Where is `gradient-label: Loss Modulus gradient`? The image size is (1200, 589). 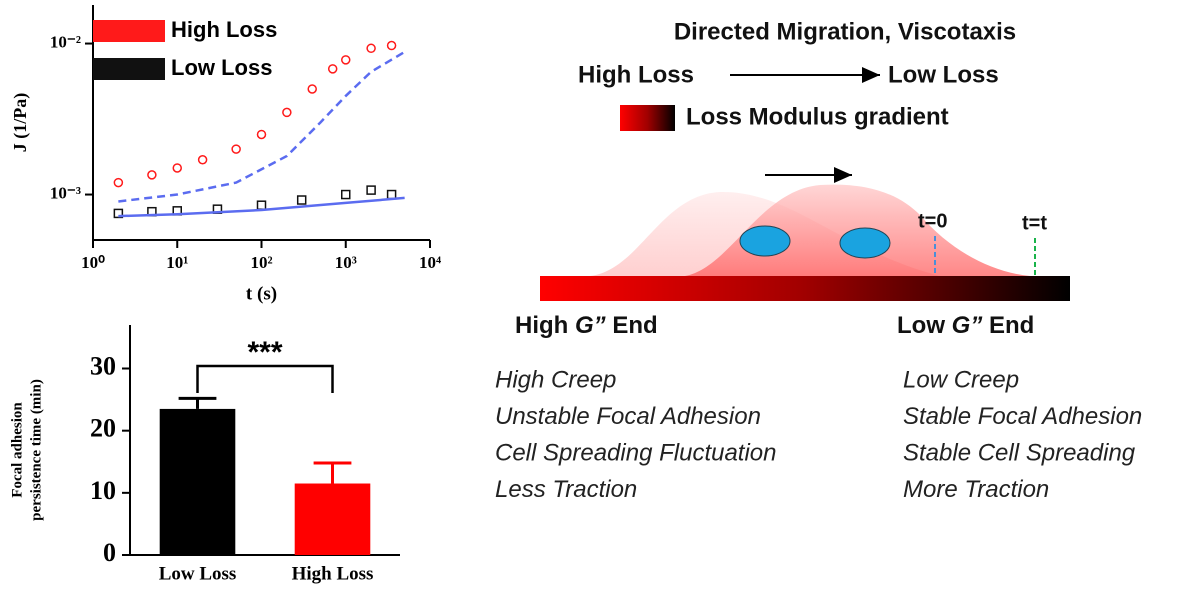
gradient-label: Loss Modulus gradient is located at coordinates (817, 116).